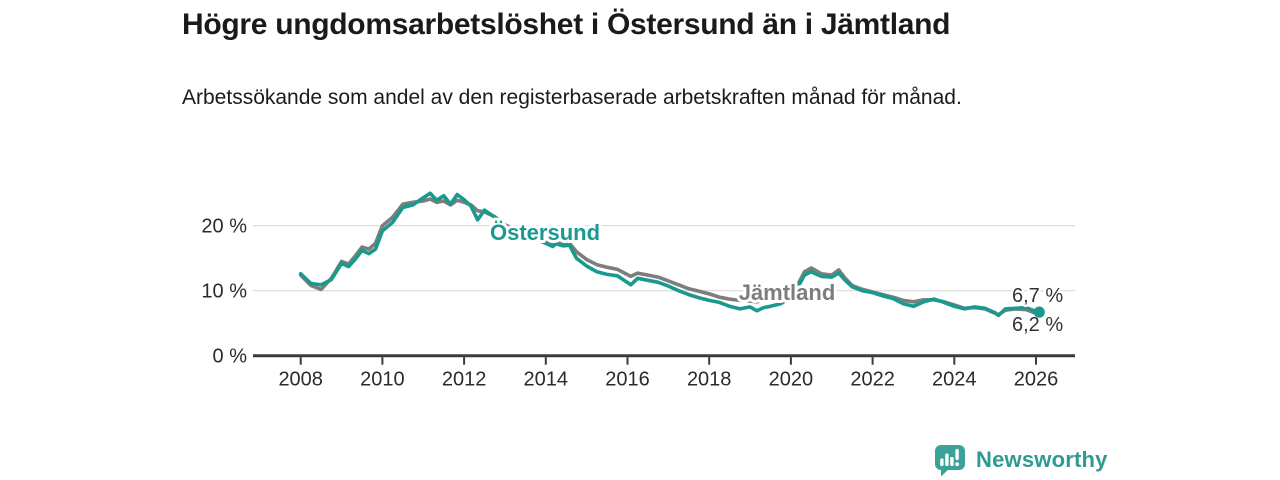 This screenshot has width=1280, height=480. What do you see at coordinates (791, 380) in the screenshot?
I see `x-tick-label: 2020` at bounding box center [791, 380].